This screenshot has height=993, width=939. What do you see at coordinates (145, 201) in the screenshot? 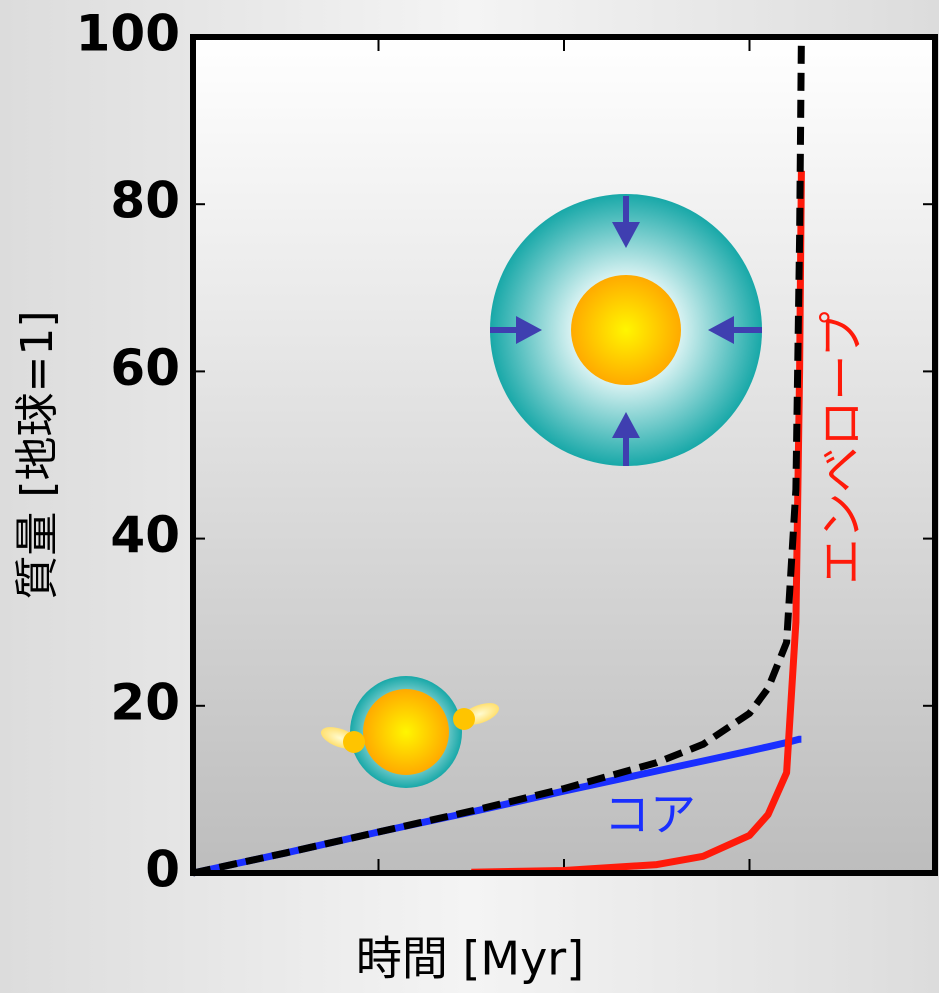
I see `y-tick-label: 80` at bounding box center [145, 201].